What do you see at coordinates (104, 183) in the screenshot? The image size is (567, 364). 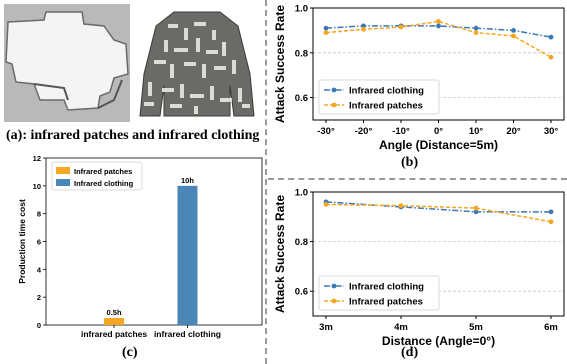 I see `chart-c-legend-label: Infrared clothing` at bounding box center [104, 183].